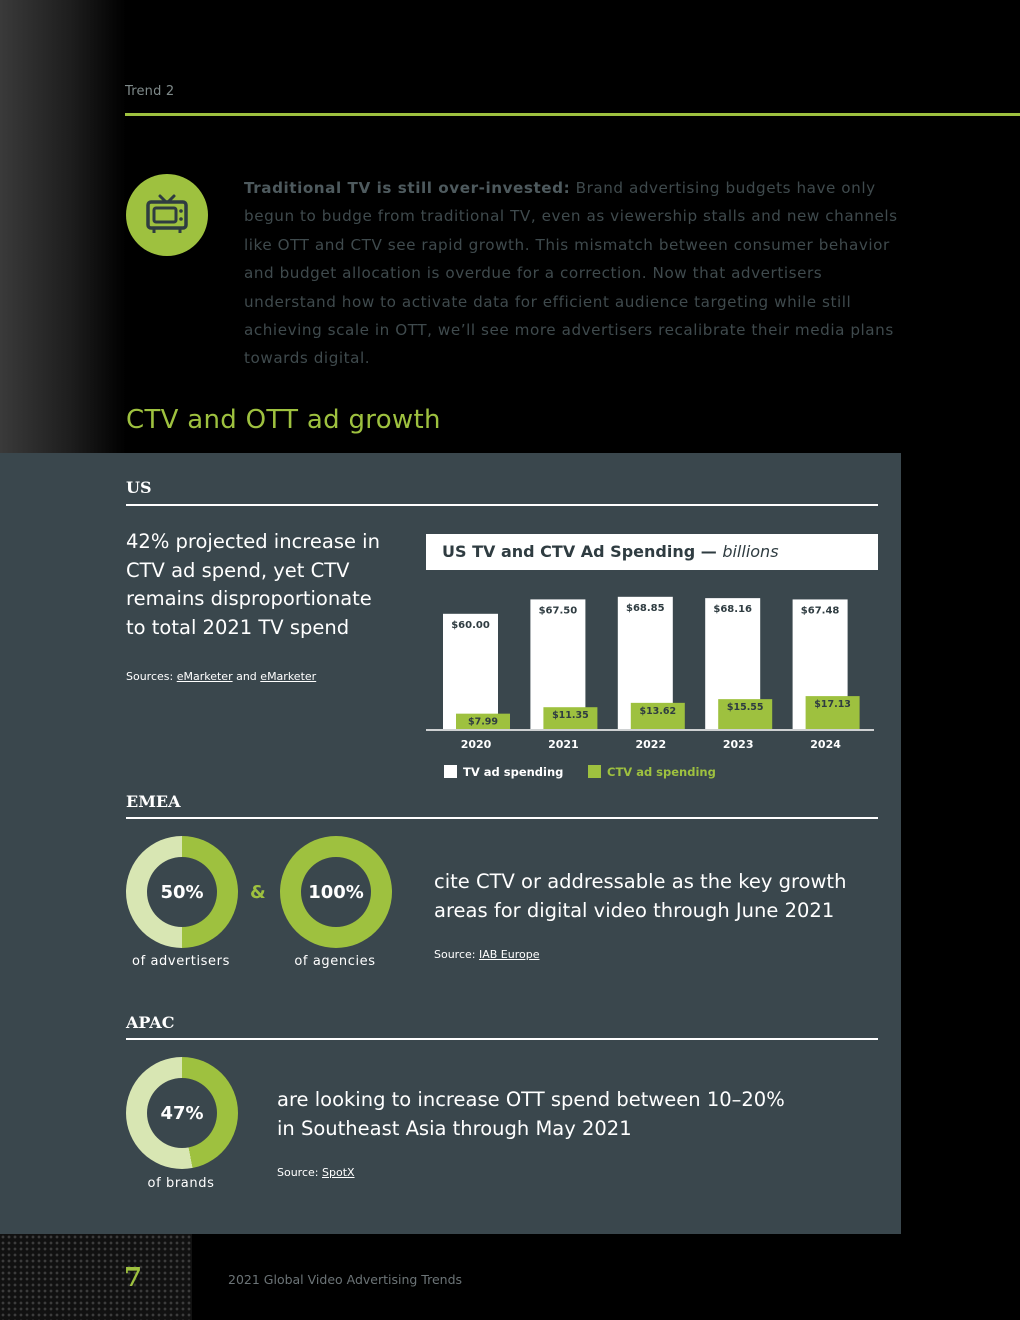  What do you see at coordinates (558, 610) in the screenshot?
I see `data-label-tv-2021: $67.50` at bounding box center [558, 610].